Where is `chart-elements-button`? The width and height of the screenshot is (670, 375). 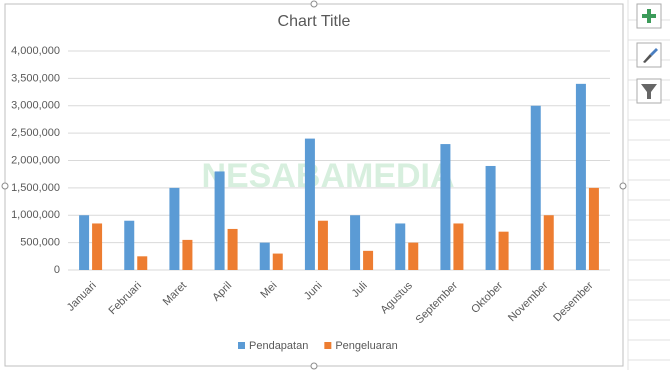 chart-elements-button is located at coordinates (649, 16).